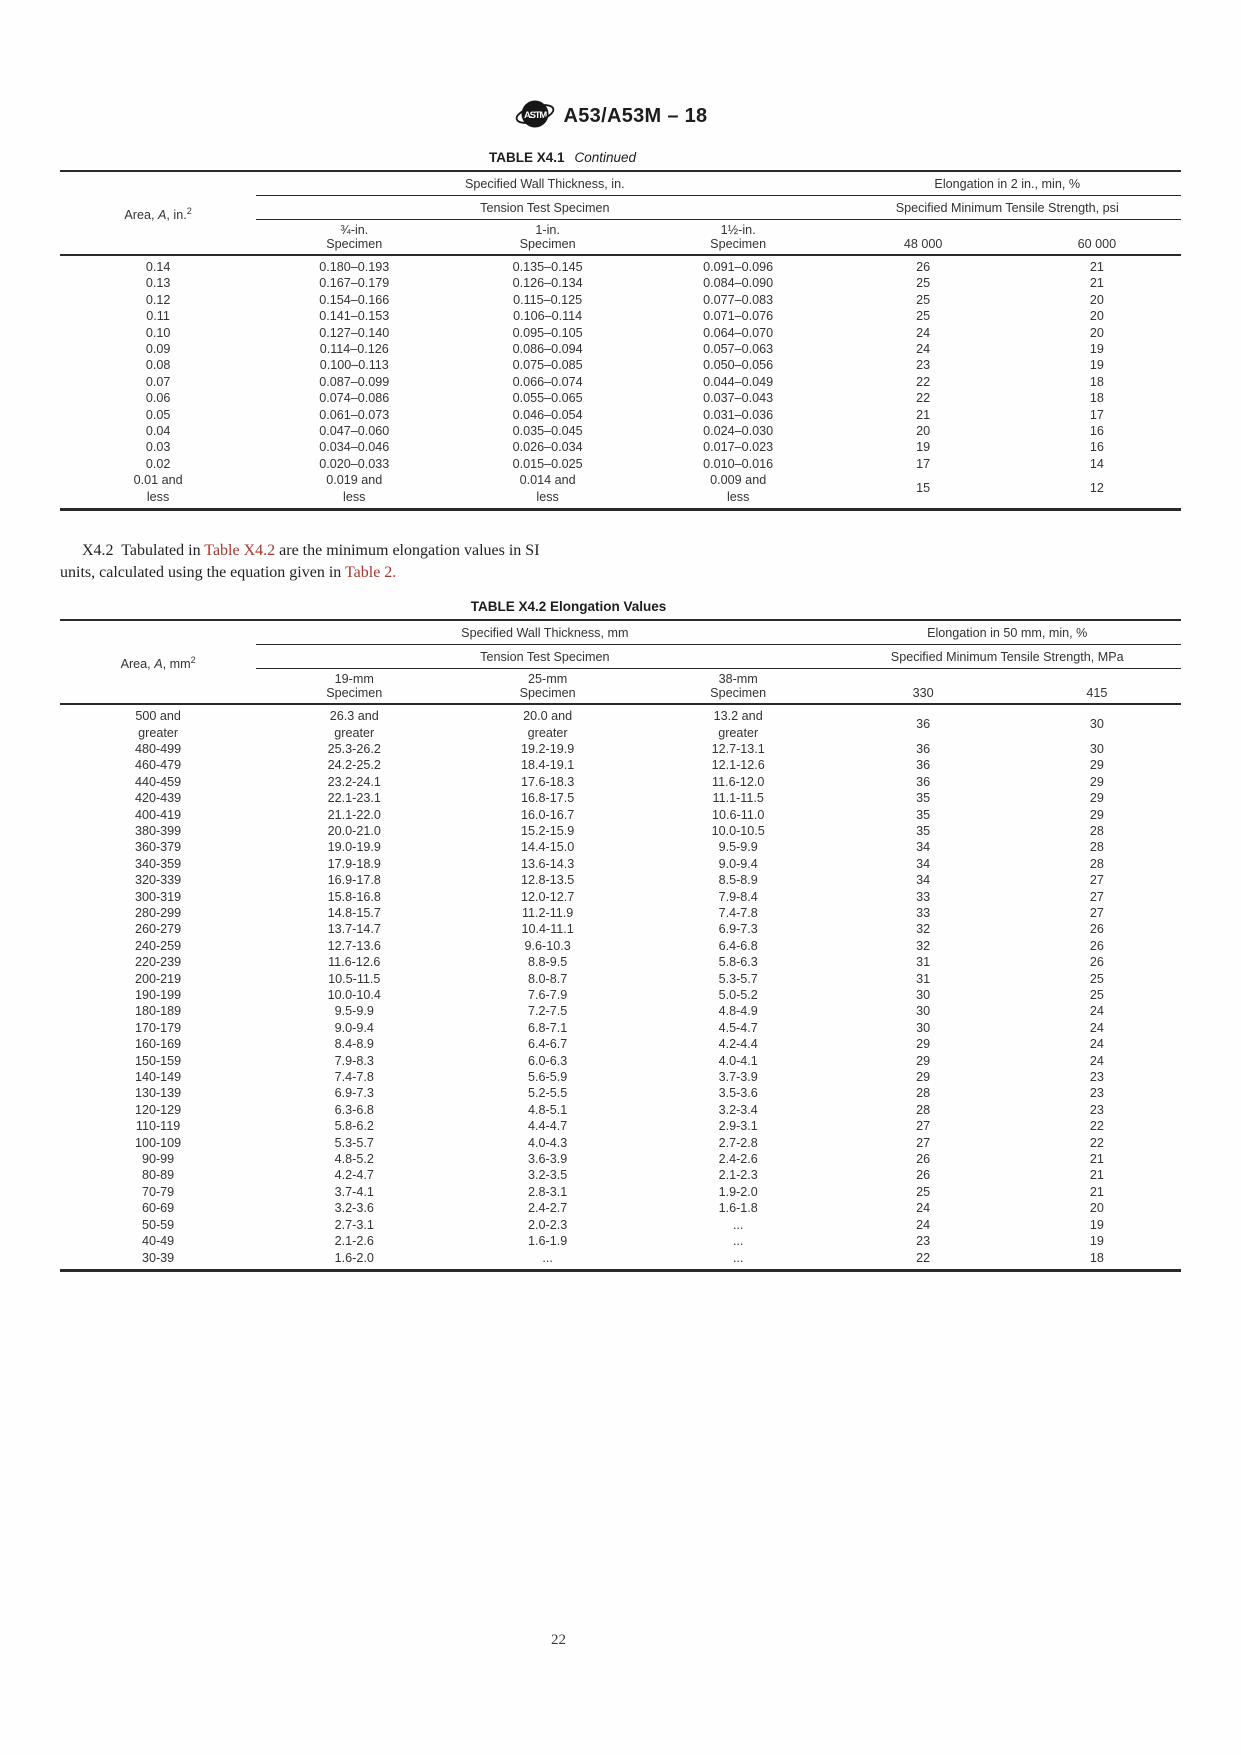 The height and width of the screenshot is (1755, 1241). What do you see at coordinates (620, 1241) in the screenshot?
I see `table-row: 40-49 2.1-2.6 1.6-1.9... 23 19` at bounding box center [620, 1241].